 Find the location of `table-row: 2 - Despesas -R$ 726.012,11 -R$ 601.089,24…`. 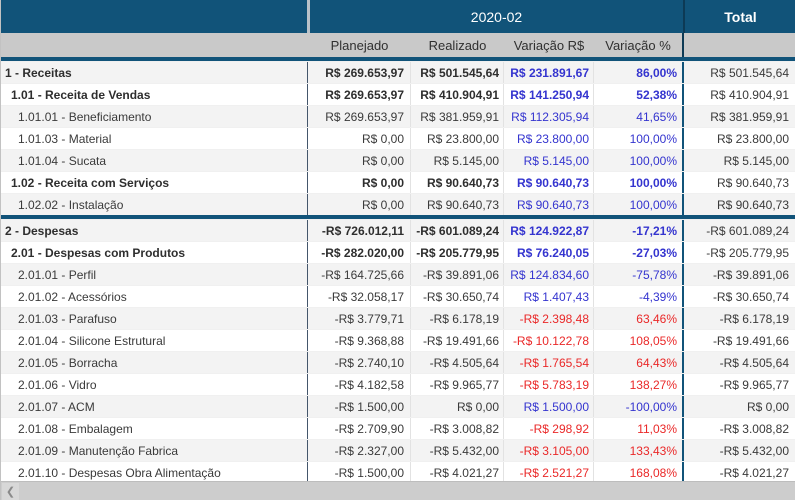

table-row: 2 - Despesas -R$ 726.012,11 -R$ 601.089,24… is located at coordinates (398, 230).